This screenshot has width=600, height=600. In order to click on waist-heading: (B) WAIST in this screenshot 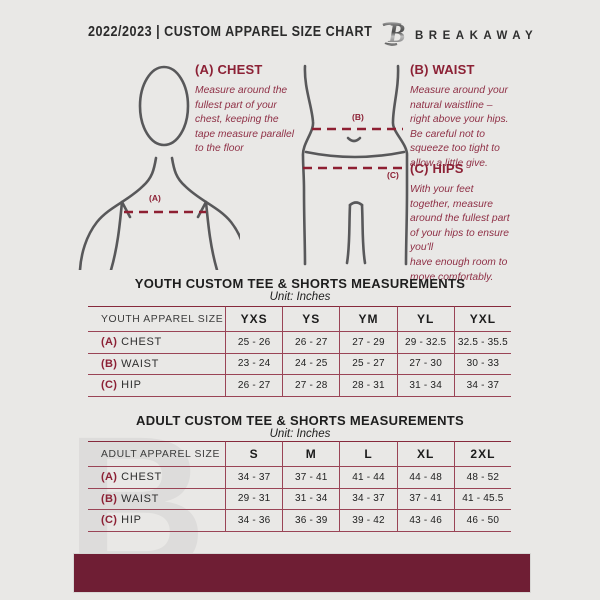, I will do `click(442, 69)`.